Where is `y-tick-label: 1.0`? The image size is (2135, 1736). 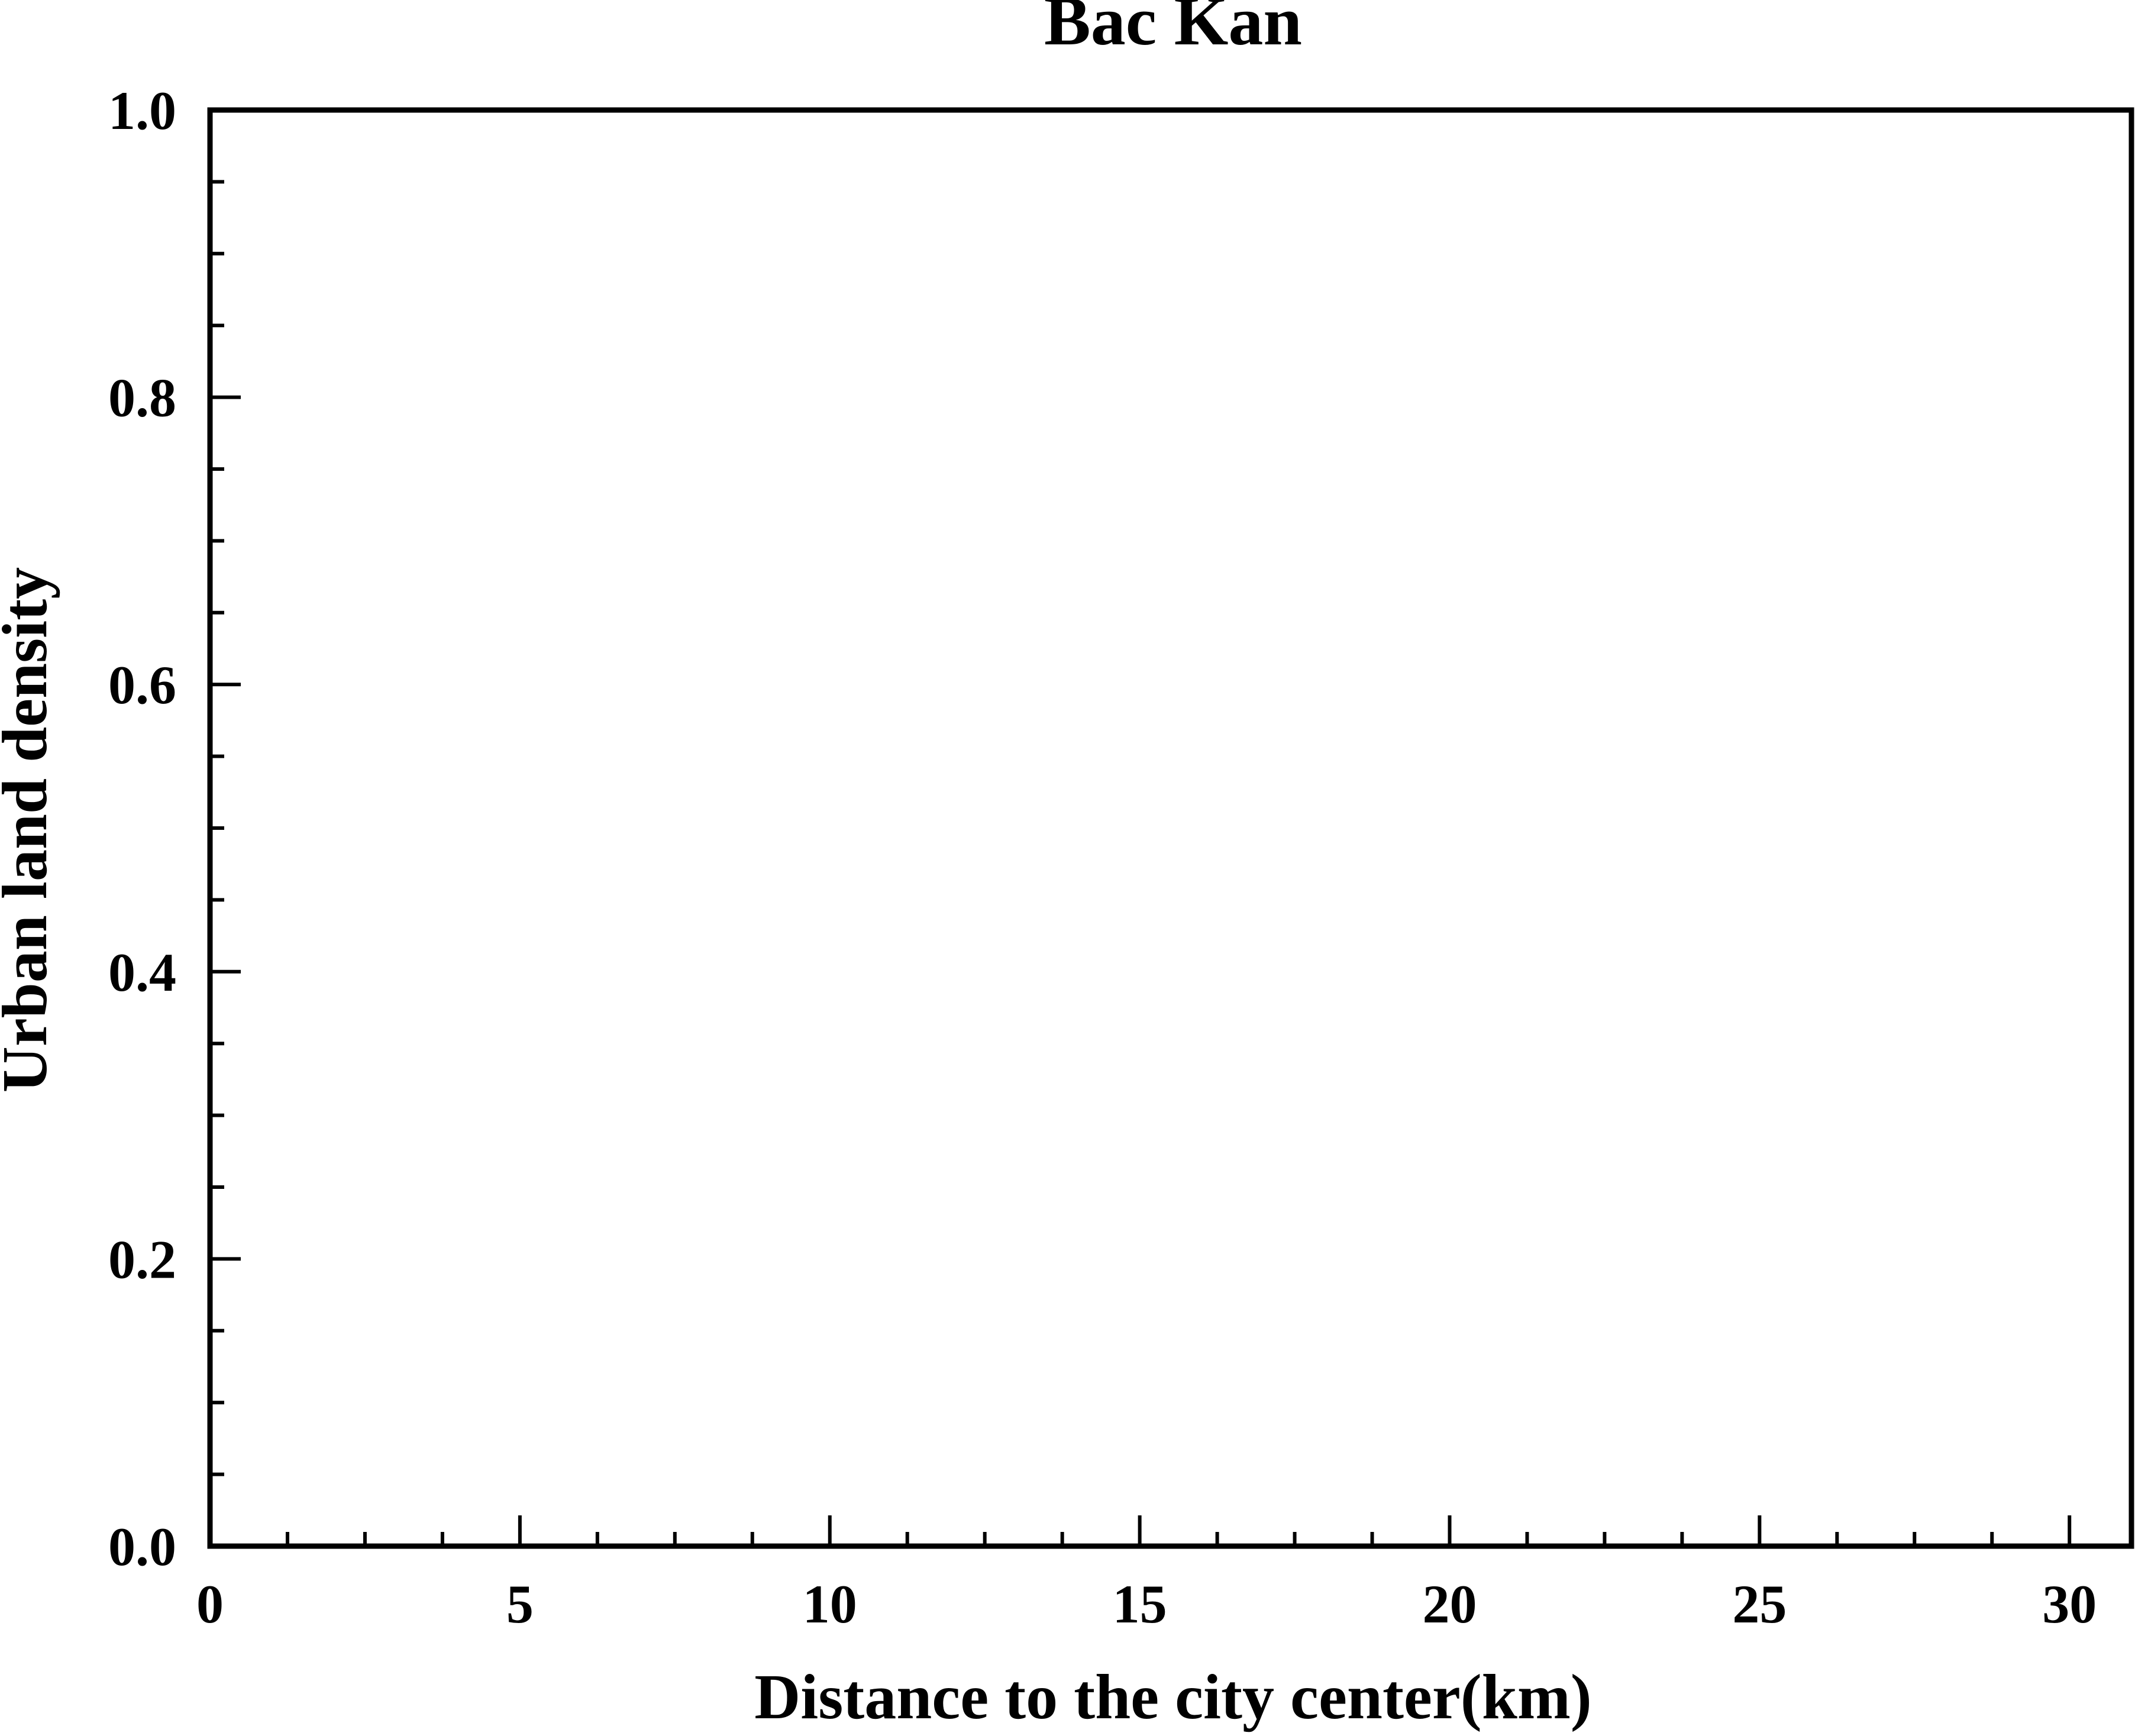 y-tick-label: 1.0 is located at coordinates (142, 110).